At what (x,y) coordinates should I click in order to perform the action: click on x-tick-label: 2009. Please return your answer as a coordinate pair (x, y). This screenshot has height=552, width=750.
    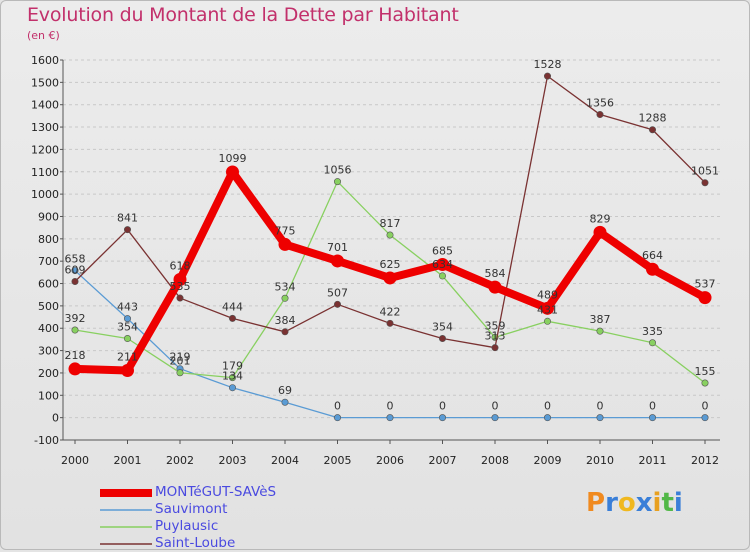
    Looking at the image, I should click on (548, 460).